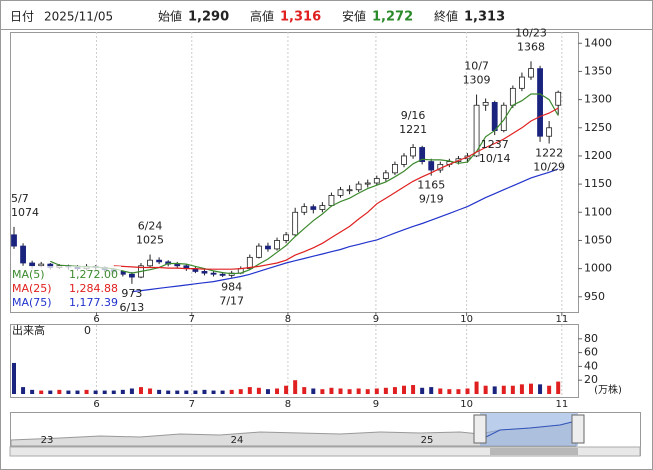 This screenshot has height=470, width=653. I want to click on scrollbar-thumb, so click(534, 451).